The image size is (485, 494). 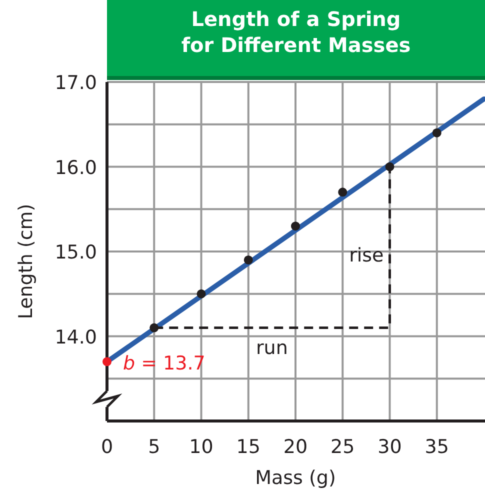 I want to click on x-tick-label: 15, so click(x=248, y=447).